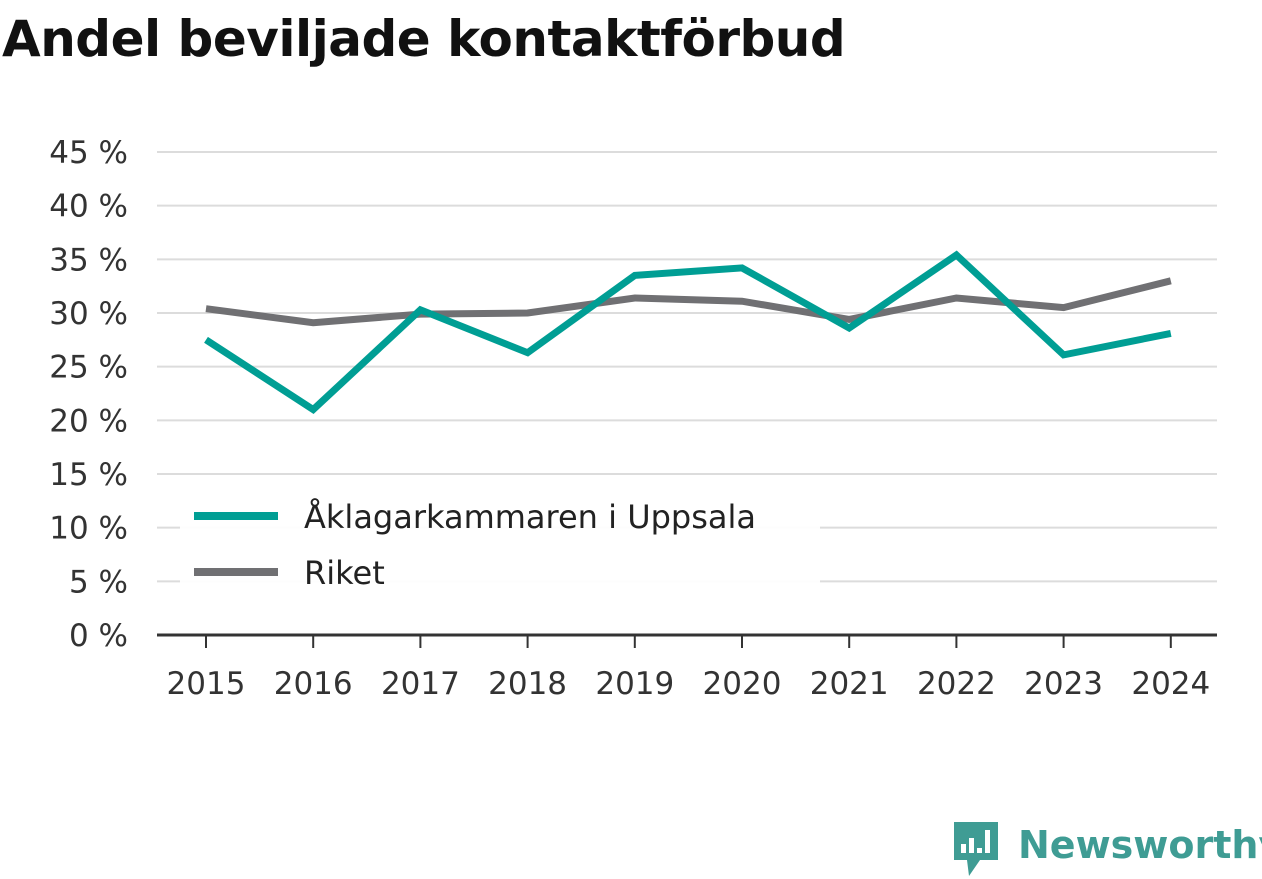 This screenshot has height=879, width=1262. What do you see at coordinates (530, 517) in the screenshot?
I see `legend-label: Åklagarkammaren i Uppsala` at bounding box center [530, 517].